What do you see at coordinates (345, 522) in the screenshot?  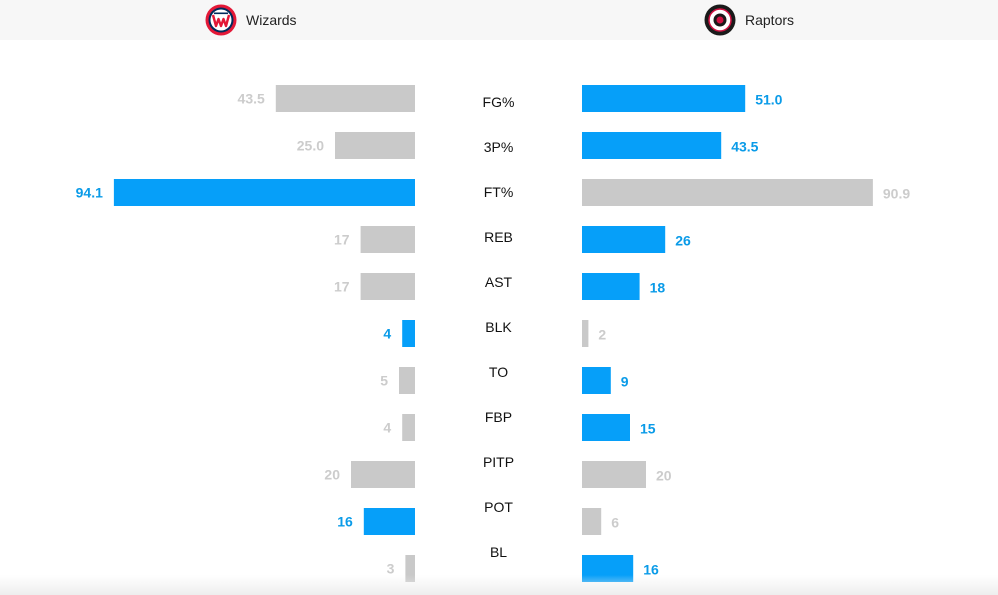 I see `value-label-wizards-9: 16` at bounding box center [345, 522].